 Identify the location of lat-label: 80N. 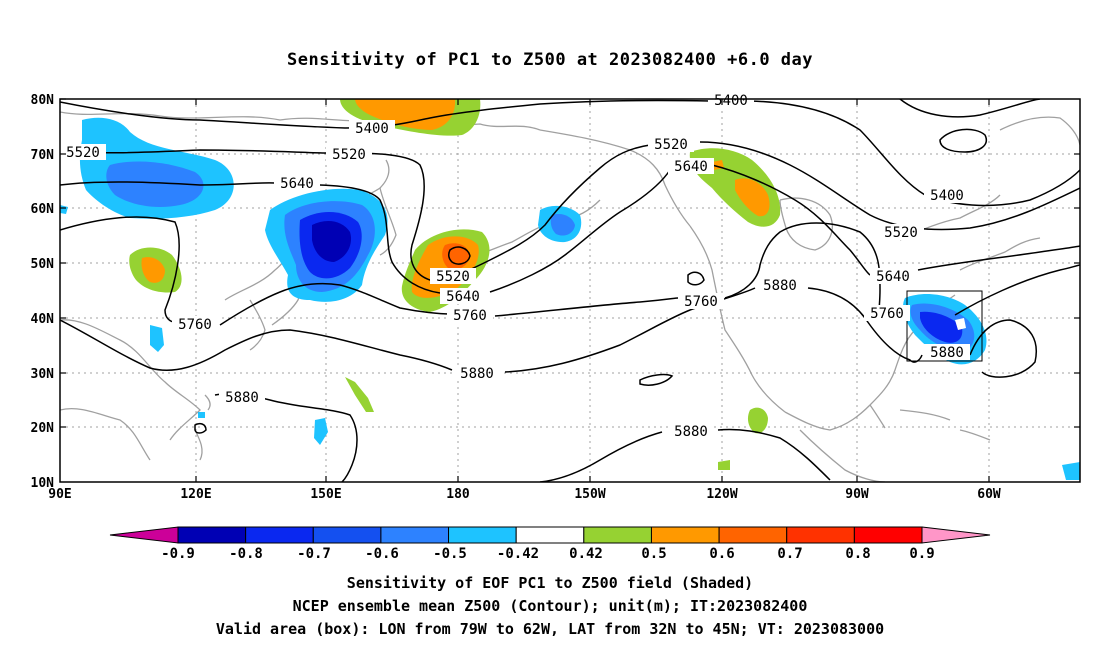
(43, 100).